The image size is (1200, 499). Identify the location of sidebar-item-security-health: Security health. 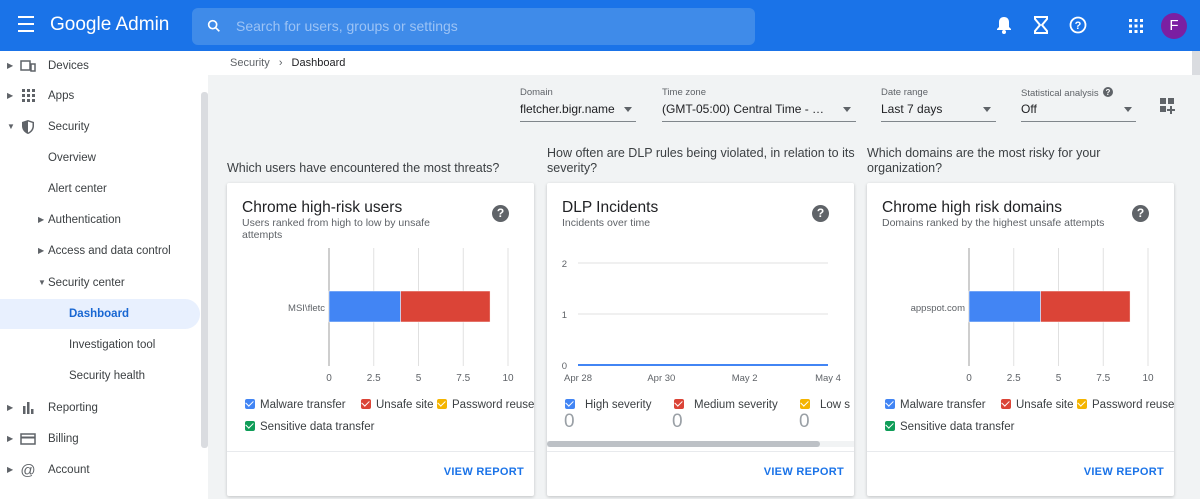
(100, 376).